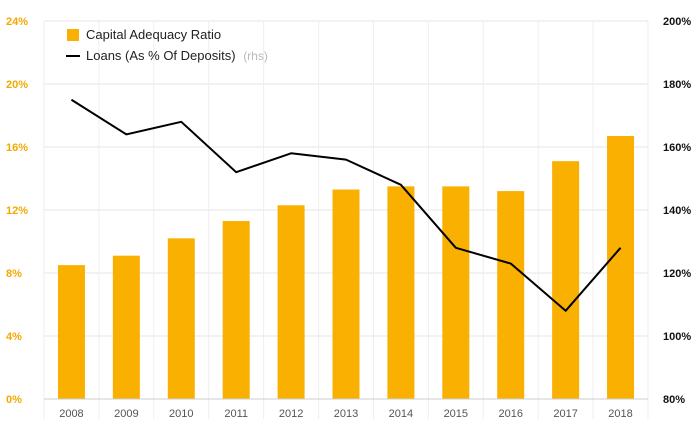 The height and width of the screenshot is (433, 700). I want to click on y-right-tick-label: 80%, so click(674, 400).